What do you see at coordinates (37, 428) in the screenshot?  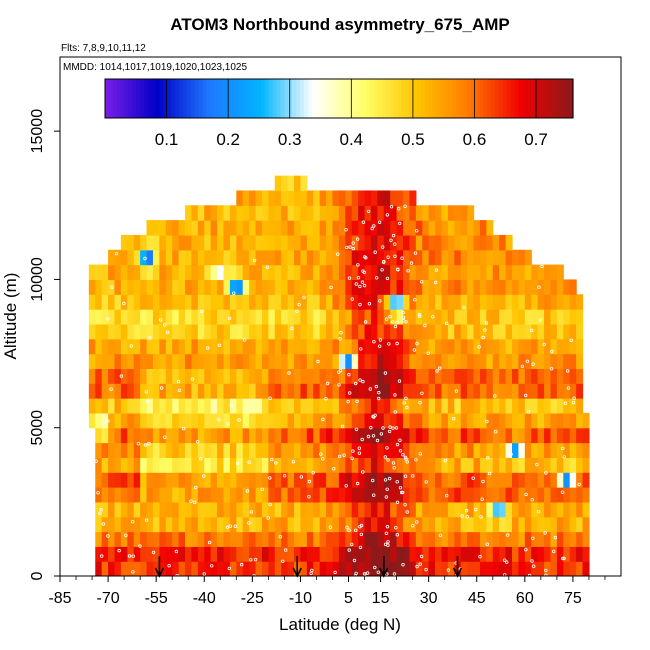 I see `y-tick-label: 5000` at bounding box center [37, 428].